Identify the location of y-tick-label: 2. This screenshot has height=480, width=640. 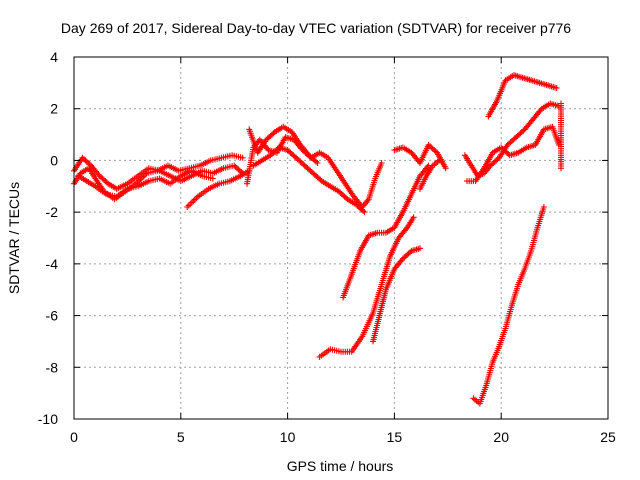
(54, 109).